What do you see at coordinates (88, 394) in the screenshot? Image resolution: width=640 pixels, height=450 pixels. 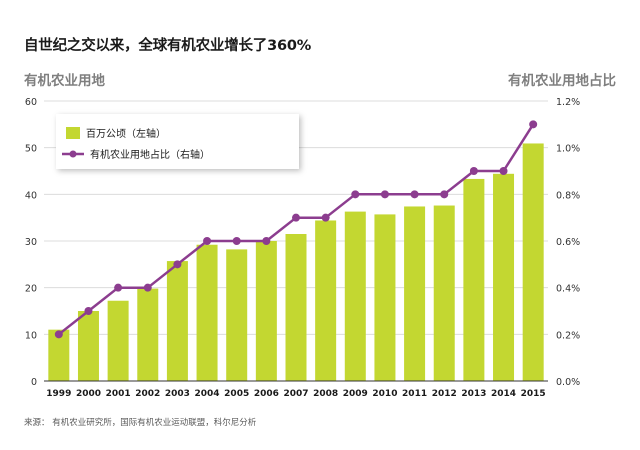 I see `x-tick-label: 2000` at bounding box center [88, 394].